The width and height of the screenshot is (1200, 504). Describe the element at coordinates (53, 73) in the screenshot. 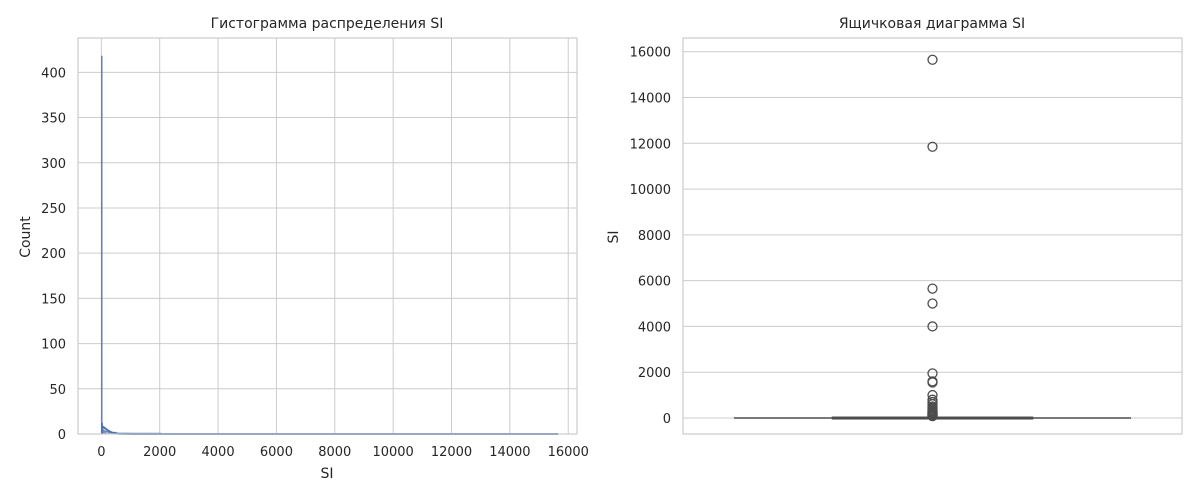

I see `histogram-y-tick-label: 400` at that location.